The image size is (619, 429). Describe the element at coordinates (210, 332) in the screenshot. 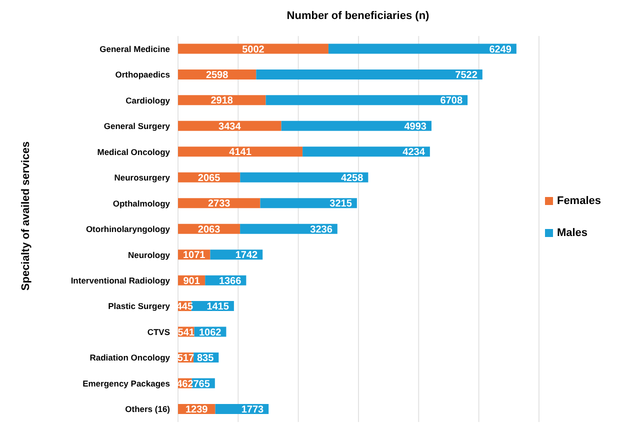

I see `data-label: 1062` at that location.